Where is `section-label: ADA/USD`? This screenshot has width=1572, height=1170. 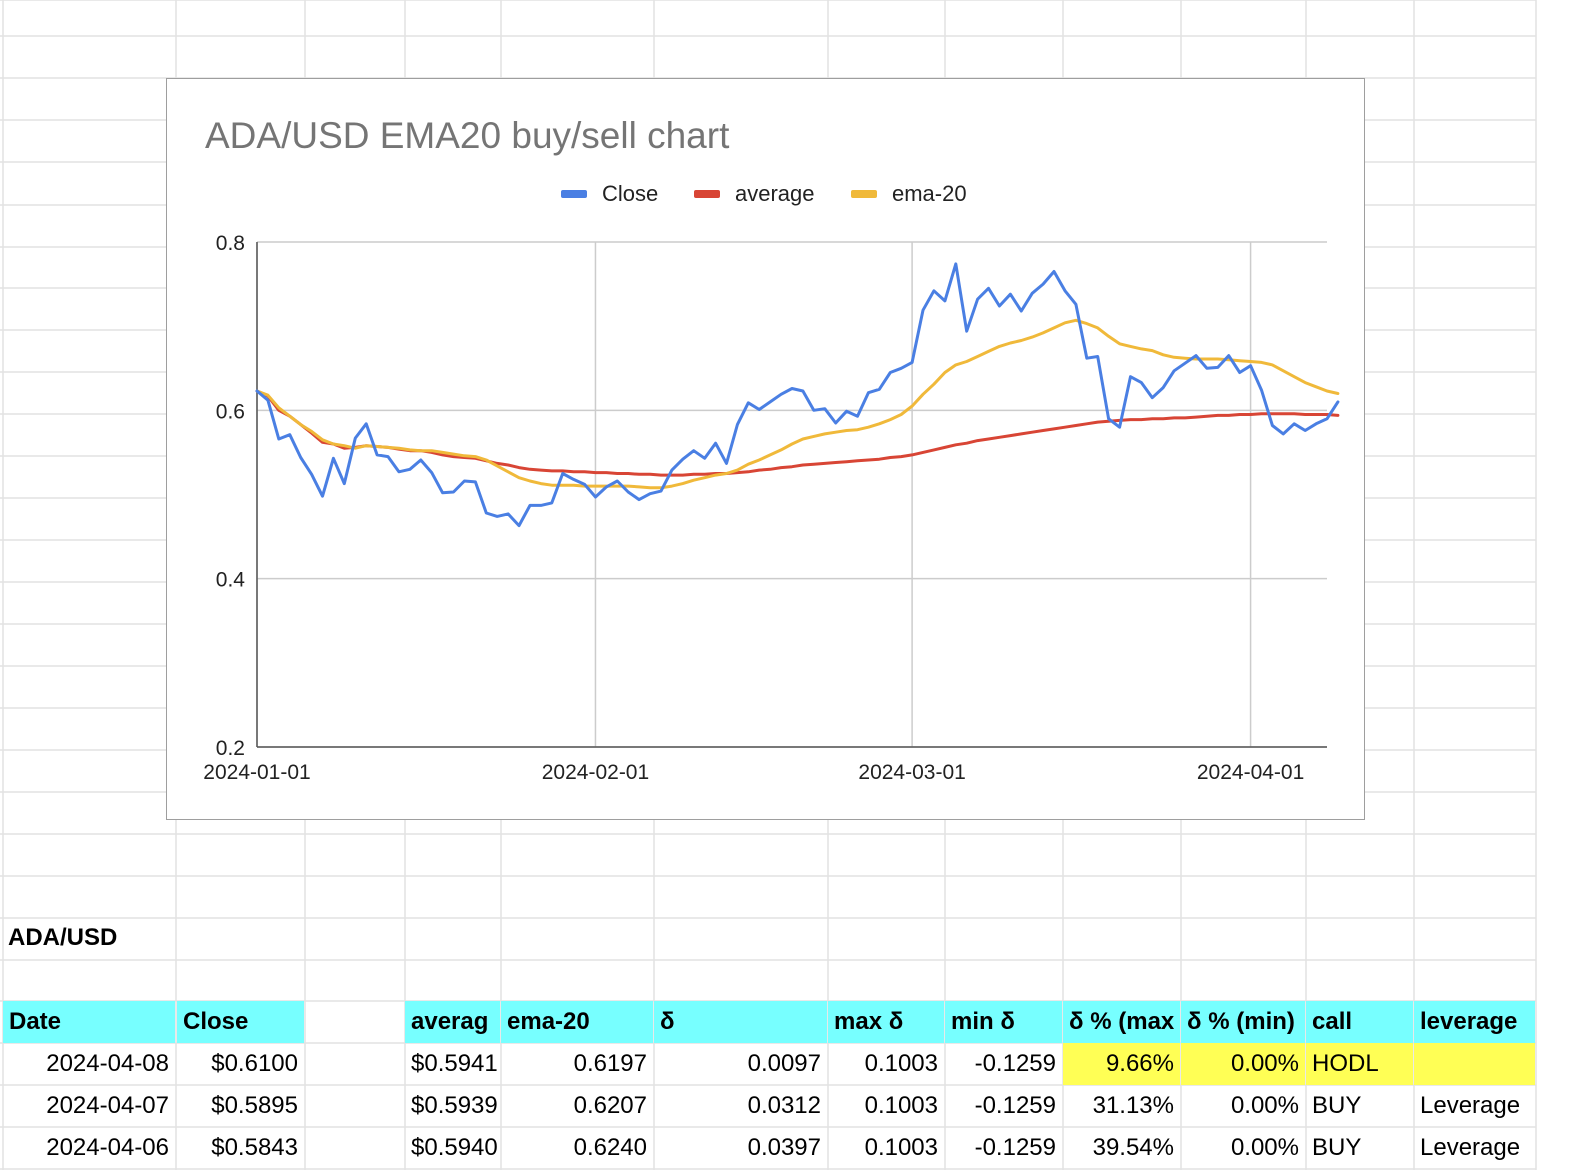 section-label: ADA/USD is located at coordinates (63, 937).